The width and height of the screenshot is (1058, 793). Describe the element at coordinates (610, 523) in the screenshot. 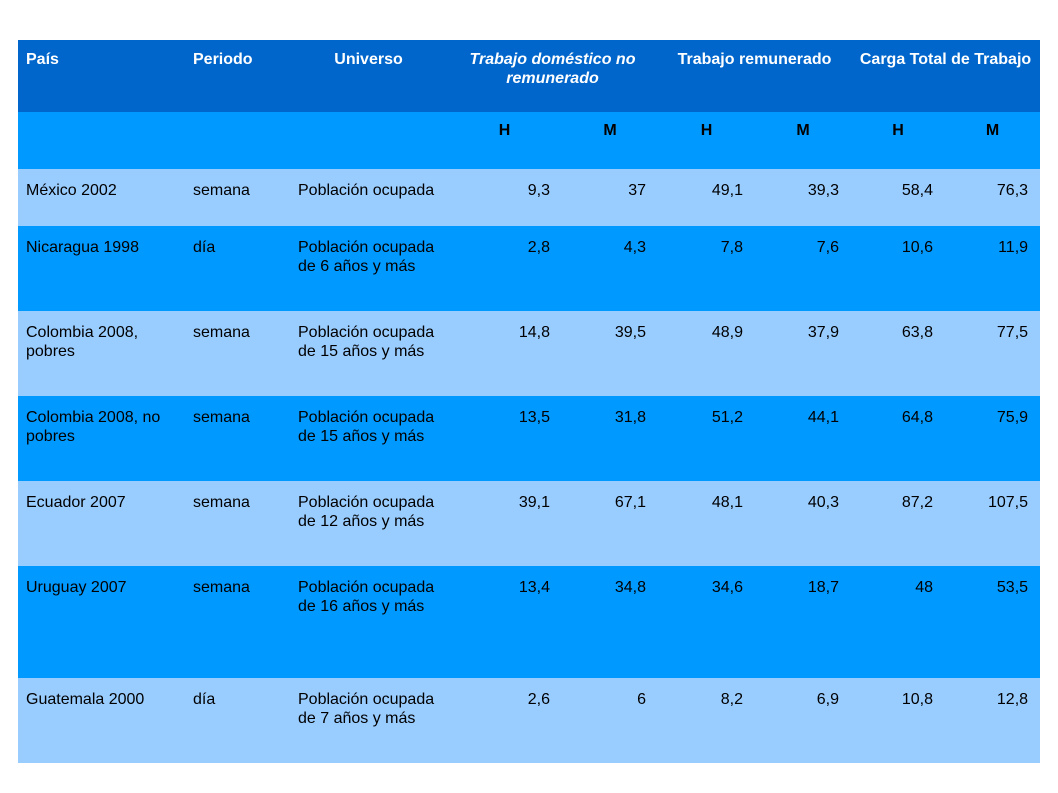

I see `cell-value: 67,1` at that location.